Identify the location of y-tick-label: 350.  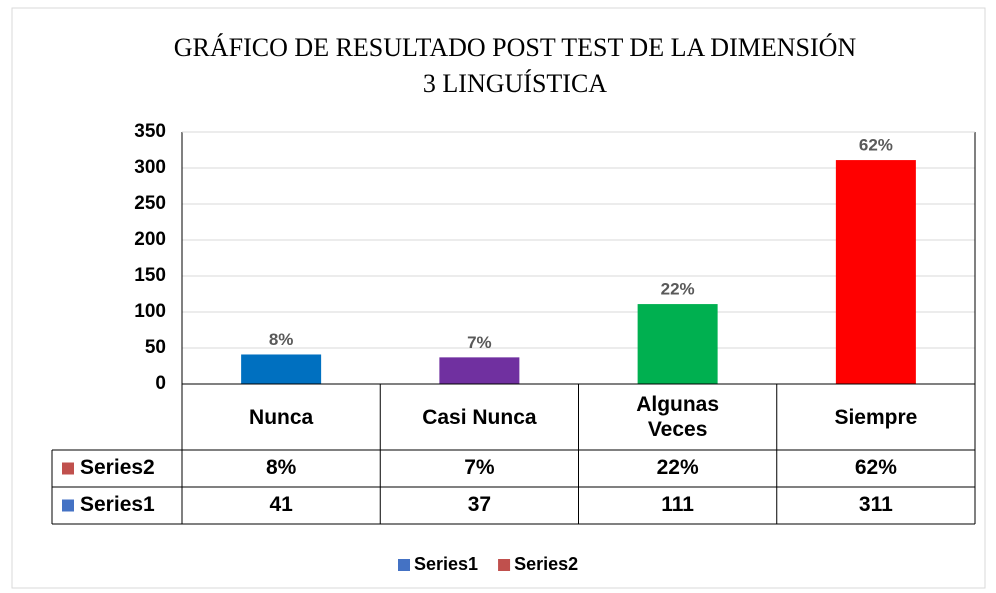
(150, 131).